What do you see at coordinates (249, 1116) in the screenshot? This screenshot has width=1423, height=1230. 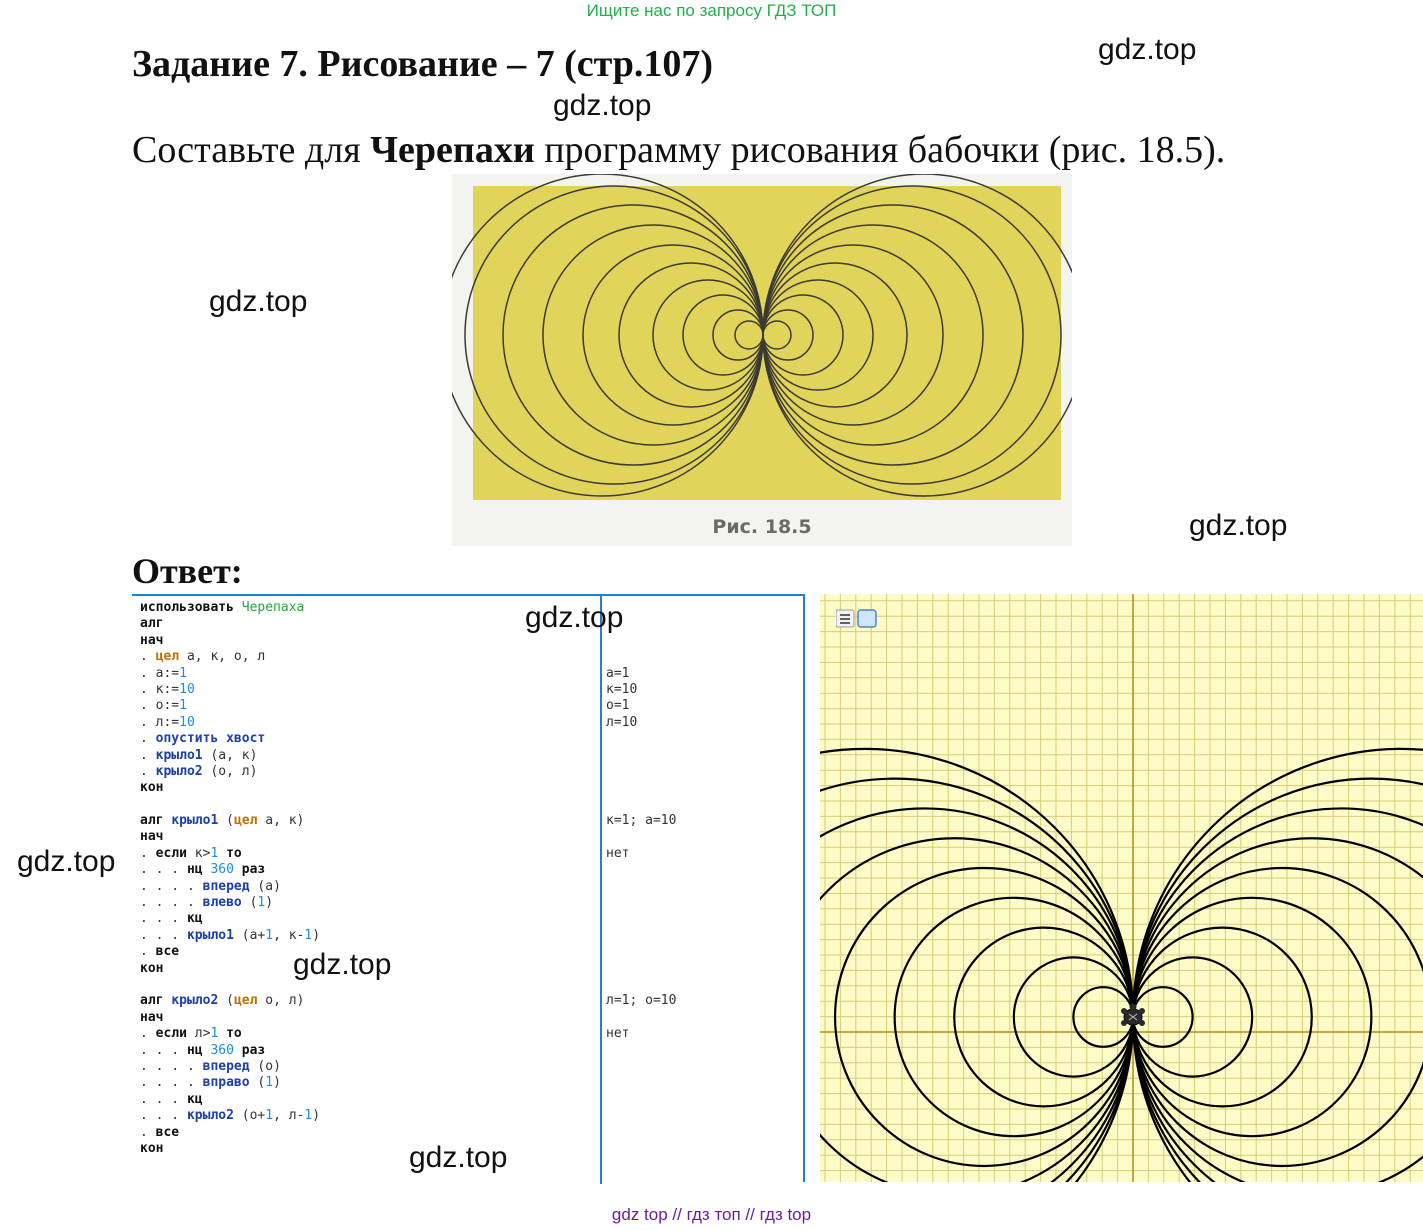 I see `code-token: (о+` at bounding box center [249, 1116].